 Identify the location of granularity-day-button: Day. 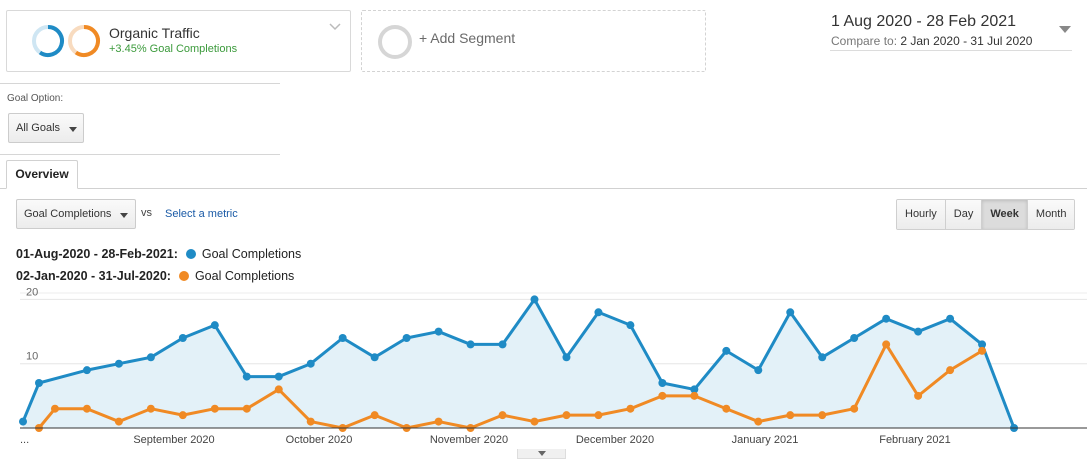
(963, 214).